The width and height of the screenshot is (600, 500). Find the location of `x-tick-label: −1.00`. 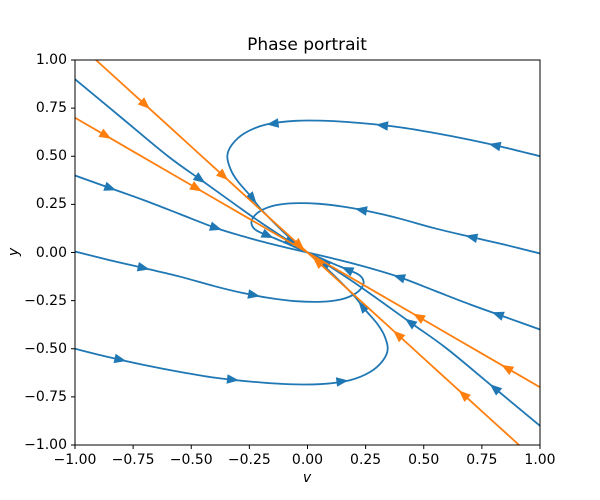

x-tick-label: −1.00 is located at coordinates (75, 460).